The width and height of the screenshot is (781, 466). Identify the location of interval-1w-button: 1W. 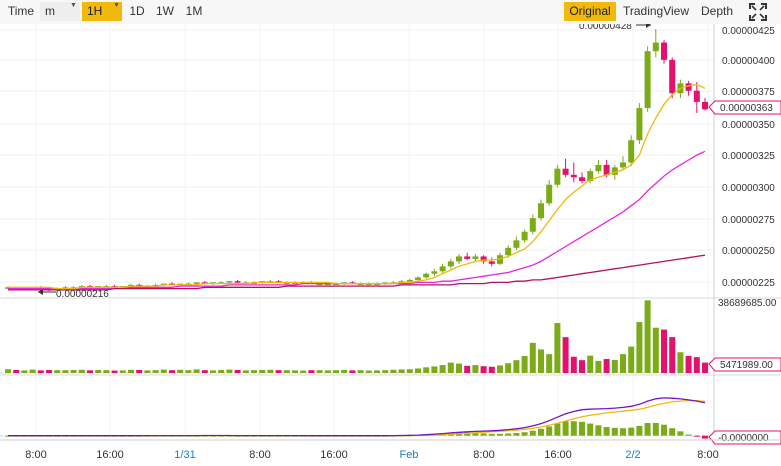
(165, 11).